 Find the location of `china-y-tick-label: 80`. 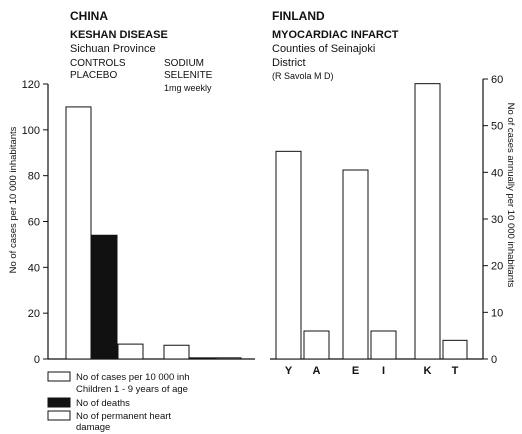

china-y-tick-label: 80 is located at coordinates (34, 177).